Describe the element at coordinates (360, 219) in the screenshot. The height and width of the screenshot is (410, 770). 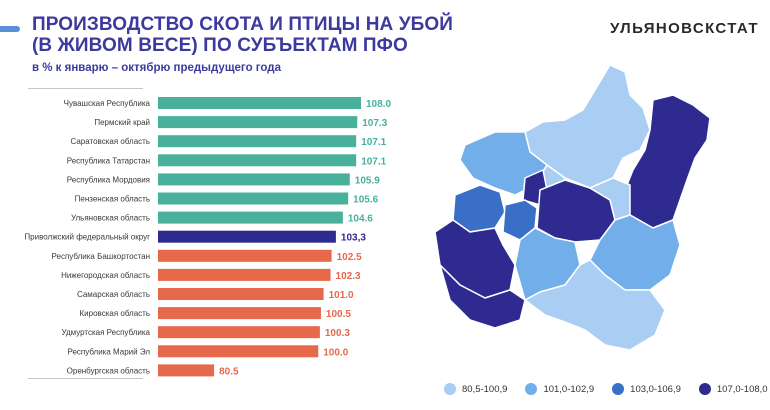
I see `value-label: 104.6` at that location.